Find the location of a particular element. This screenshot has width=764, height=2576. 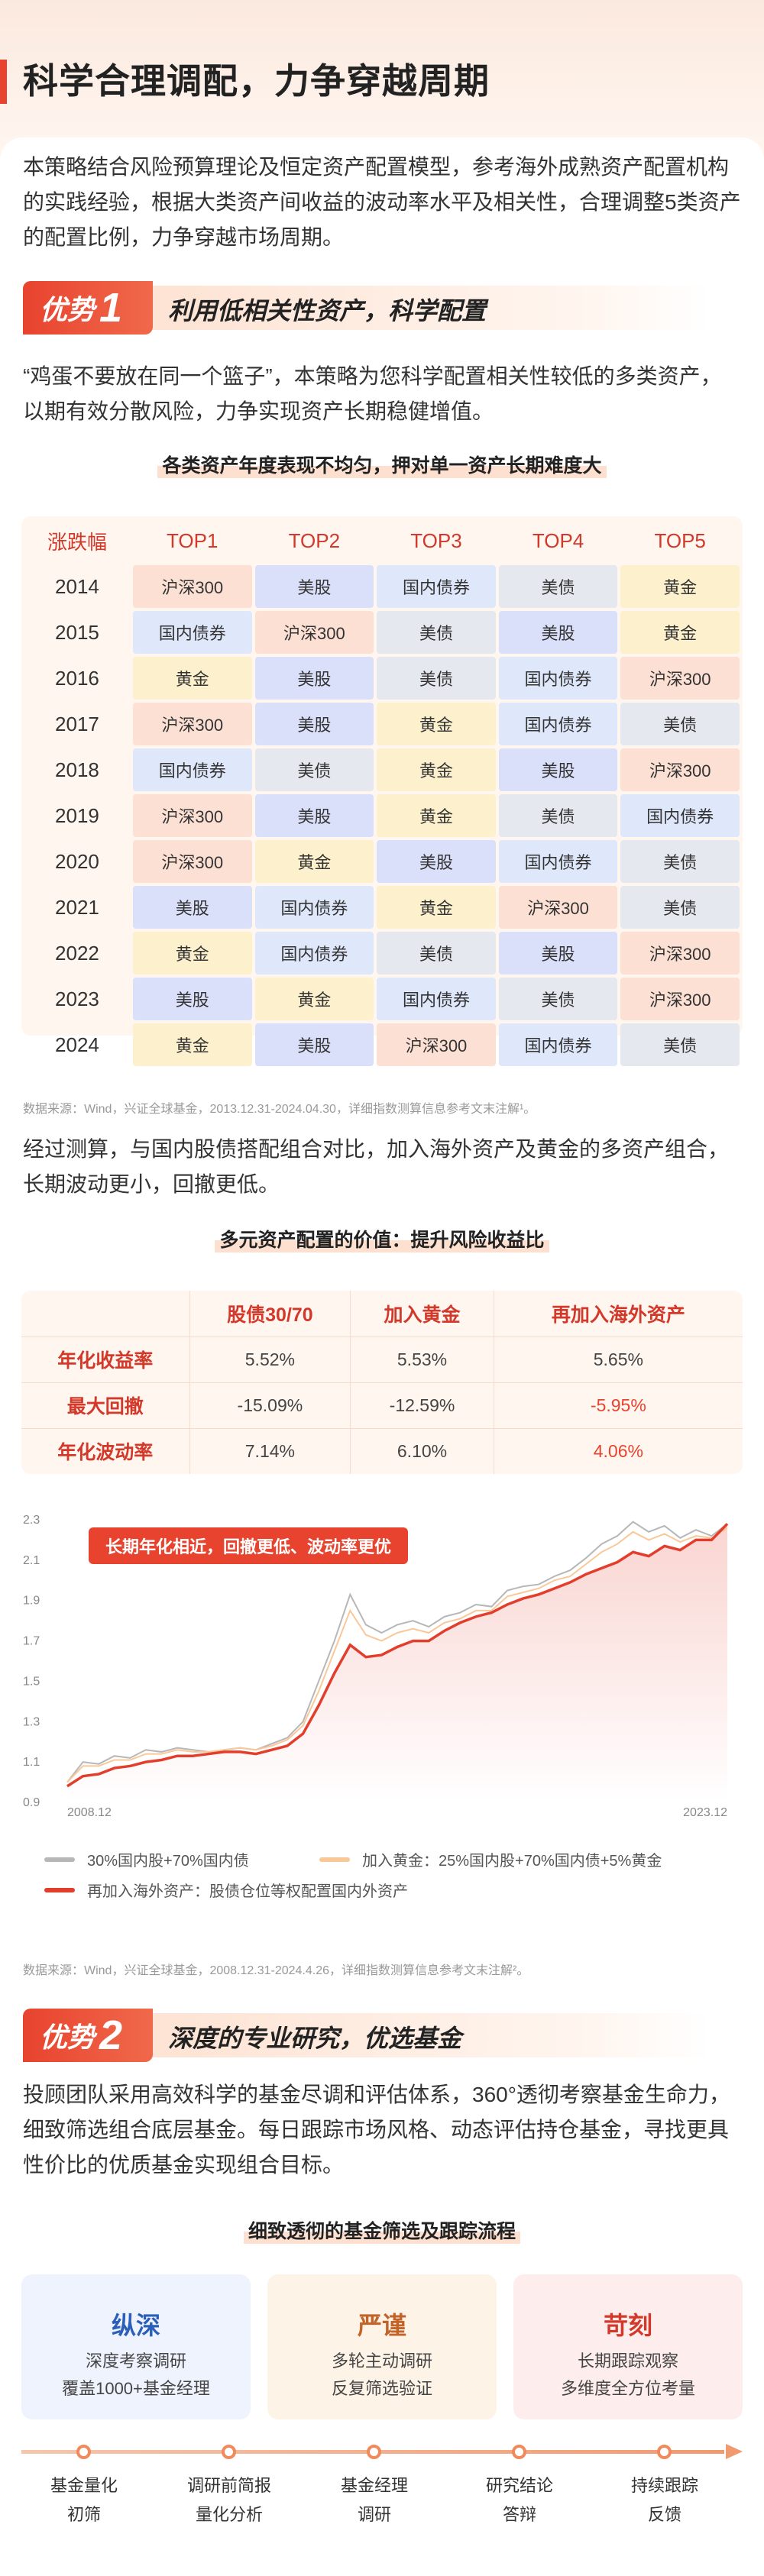

value-row: 最大回撤 -15.09% -12.59% -5.95% is located at coordinates (382, 1405).